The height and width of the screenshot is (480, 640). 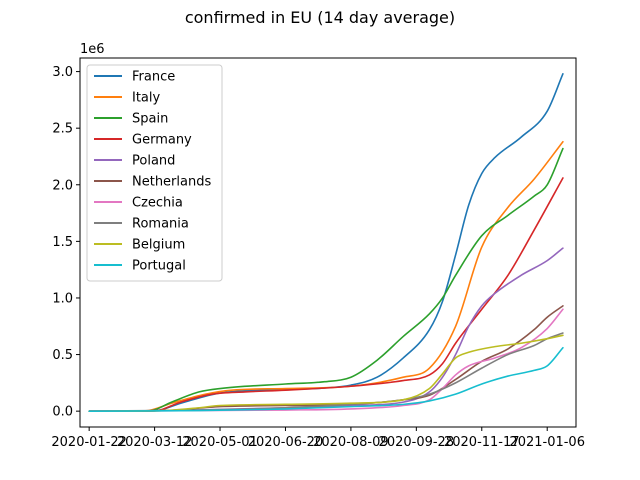 I want to click on legend-label: Portugal, so click(x=159, y=266).